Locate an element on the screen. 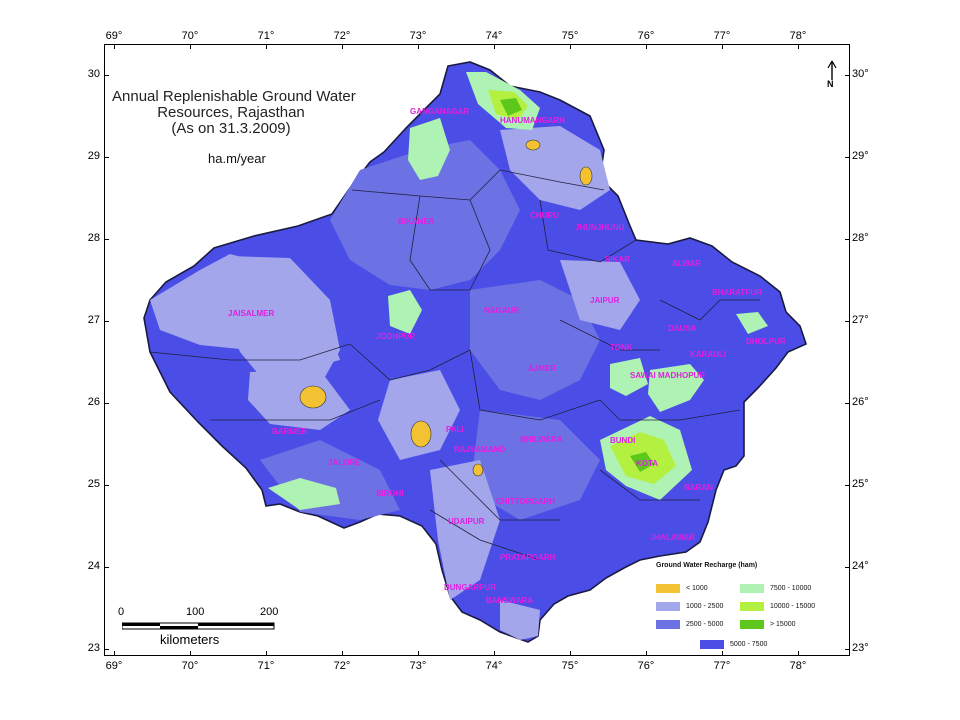  district-label: JODHPUR is located at coordinates (395, 336).